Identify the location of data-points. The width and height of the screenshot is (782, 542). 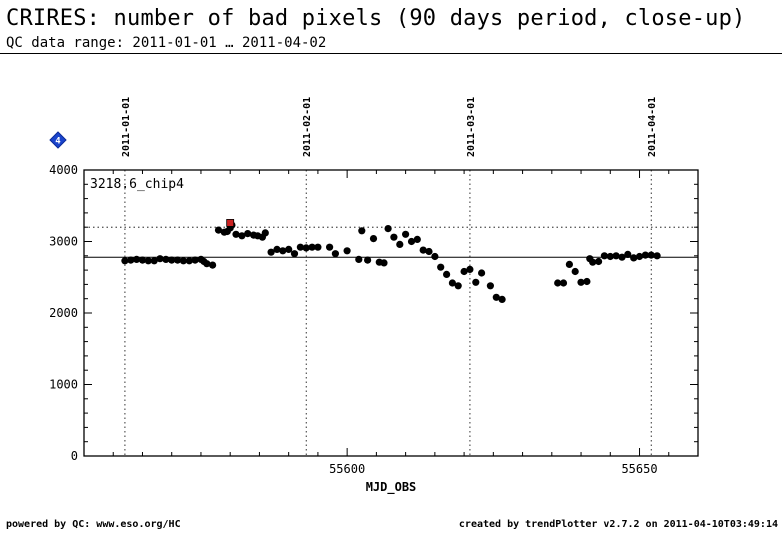
(391, 261).